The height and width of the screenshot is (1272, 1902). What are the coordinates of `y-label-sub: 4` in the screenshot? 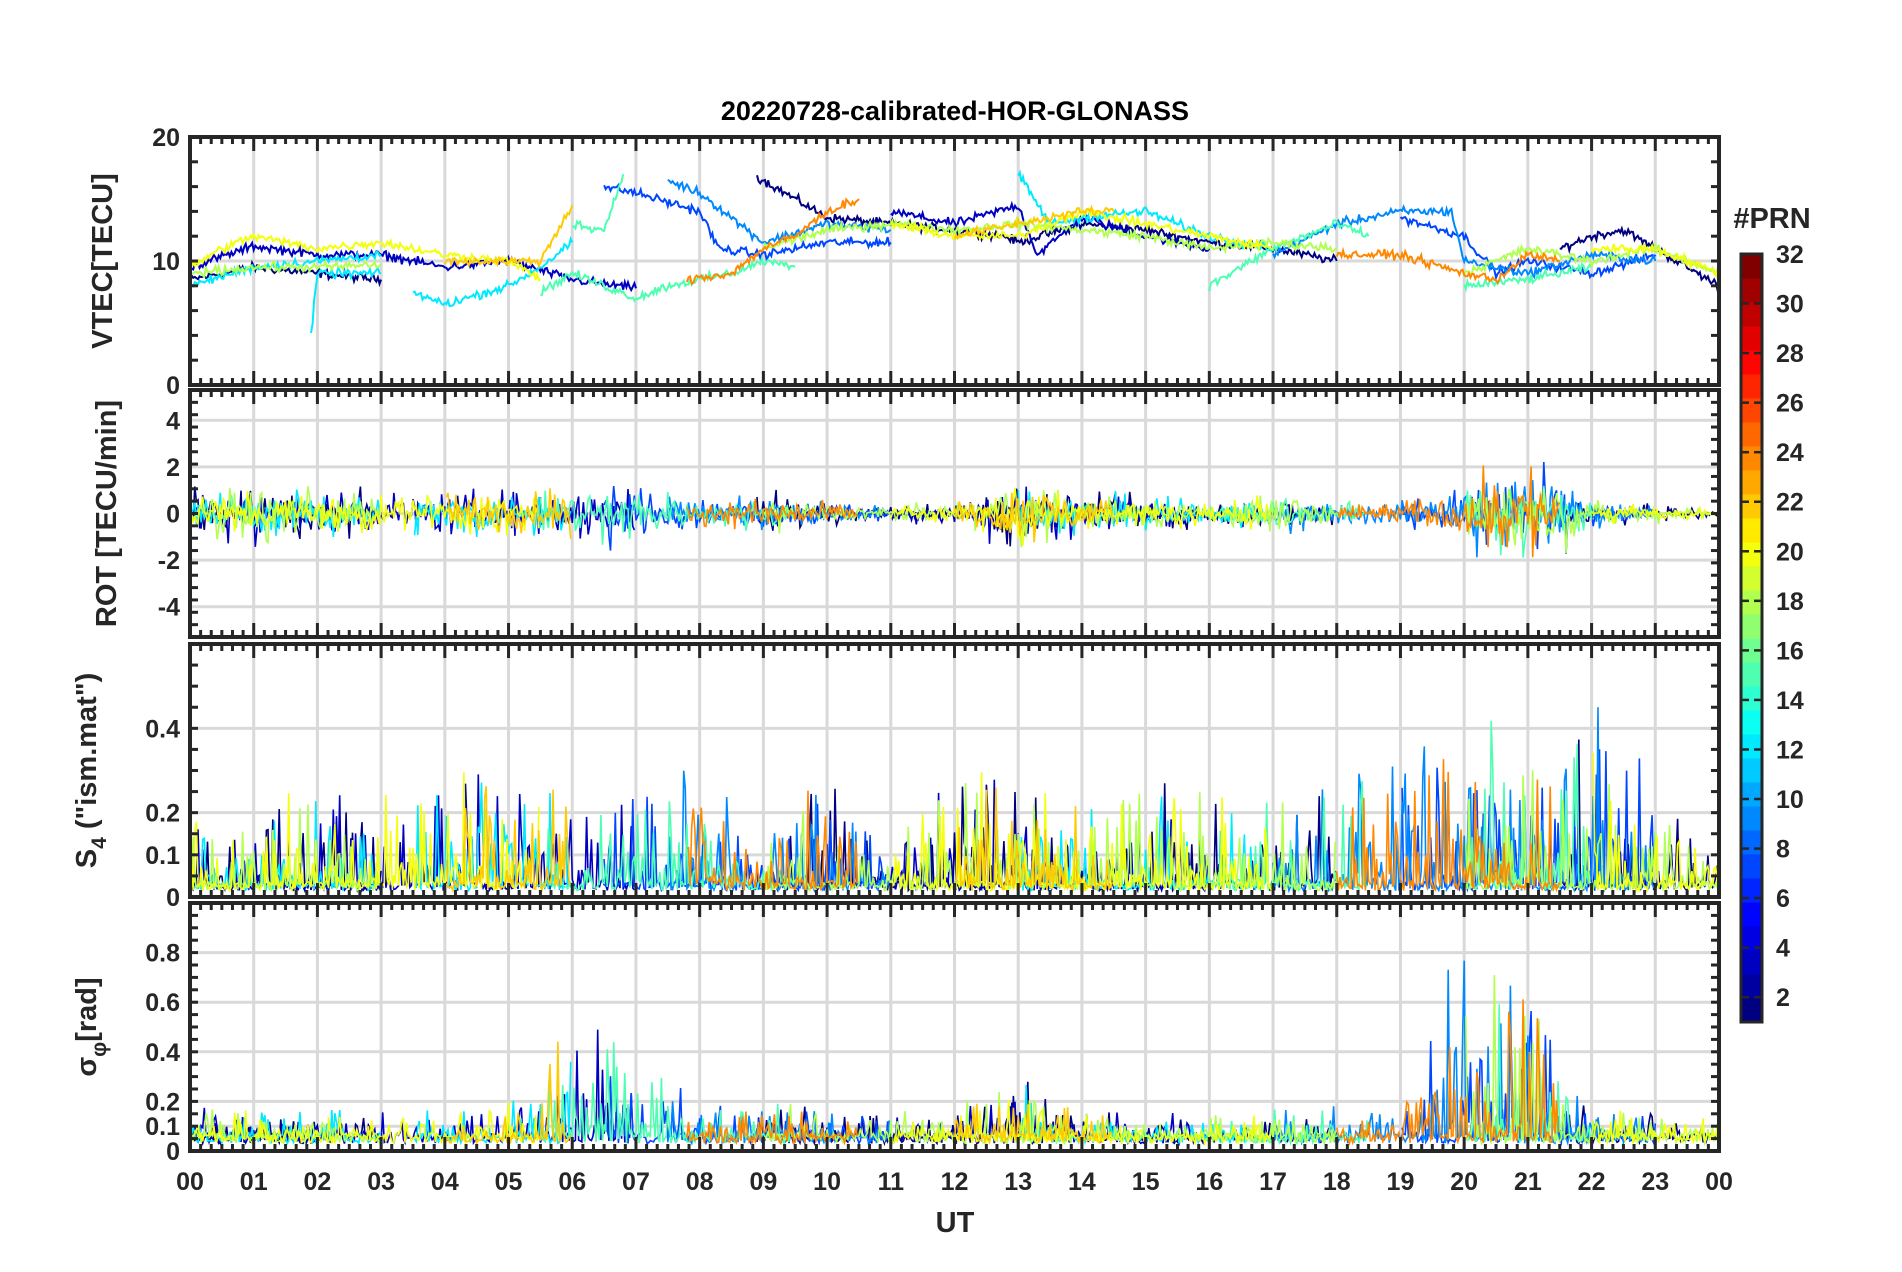 It's located at (99, 843).